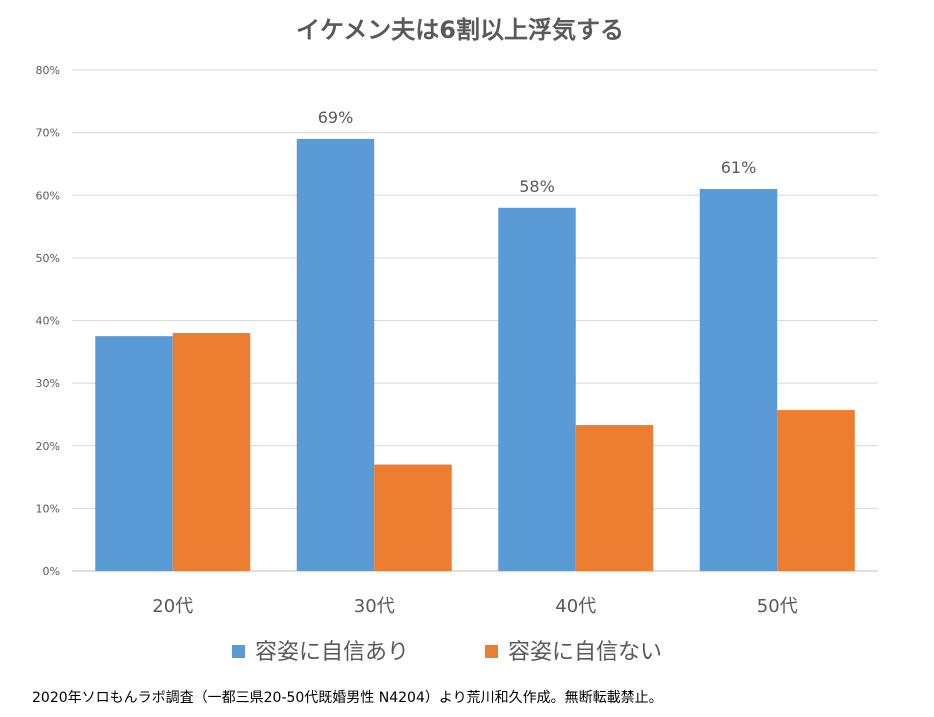 The width and height of the screenshot is (934, 717). What do you see at coordinates (447, 652) in the screenshot?
I see `legend: 容姿に自信あり 容姿に自信ない` at bounding box center [447, 652].